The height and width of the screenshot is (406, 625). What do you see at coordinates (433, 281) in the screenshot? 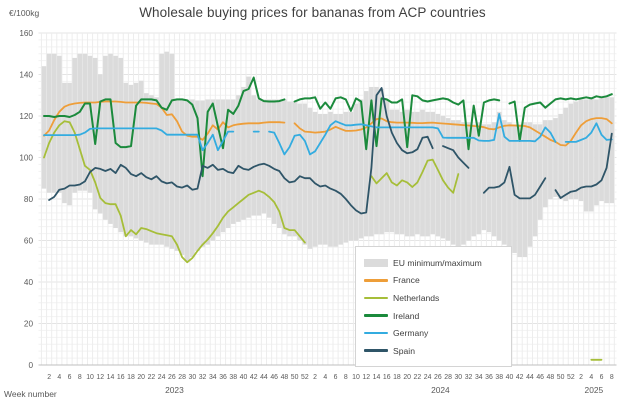
I see `legend-item-france: France` at bounding box center [433, 281].